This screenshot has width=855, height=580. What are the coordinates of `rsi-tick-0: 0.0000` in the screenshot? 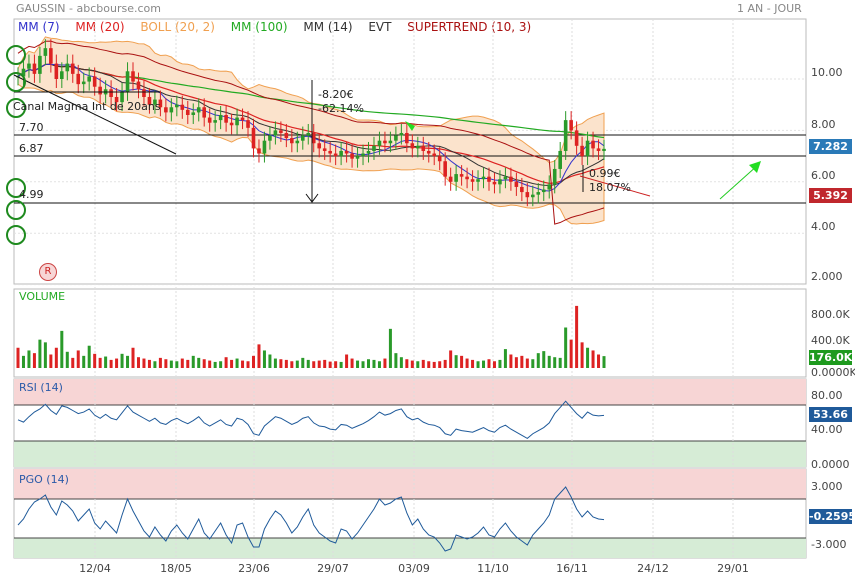 It's located at (830, 464).